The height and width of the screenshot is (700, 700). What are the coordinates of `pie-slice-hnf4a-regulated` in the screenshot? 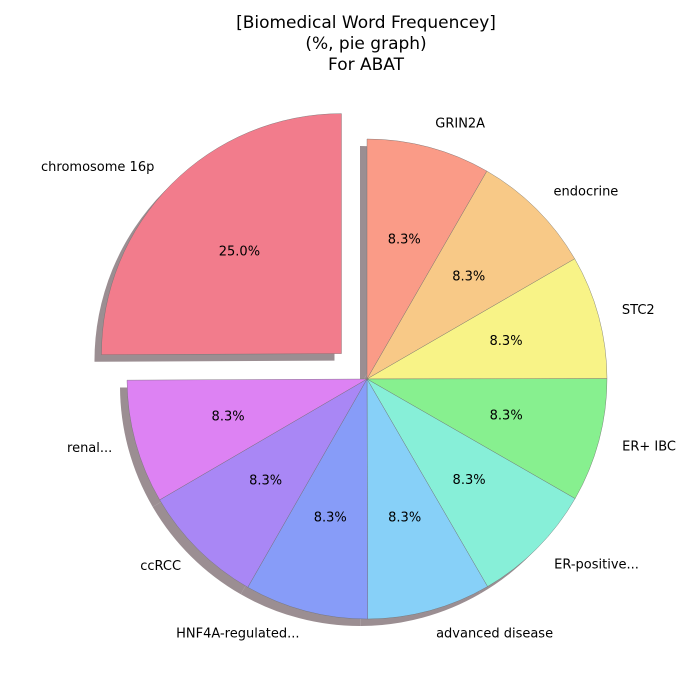 It's located at (307, 499).